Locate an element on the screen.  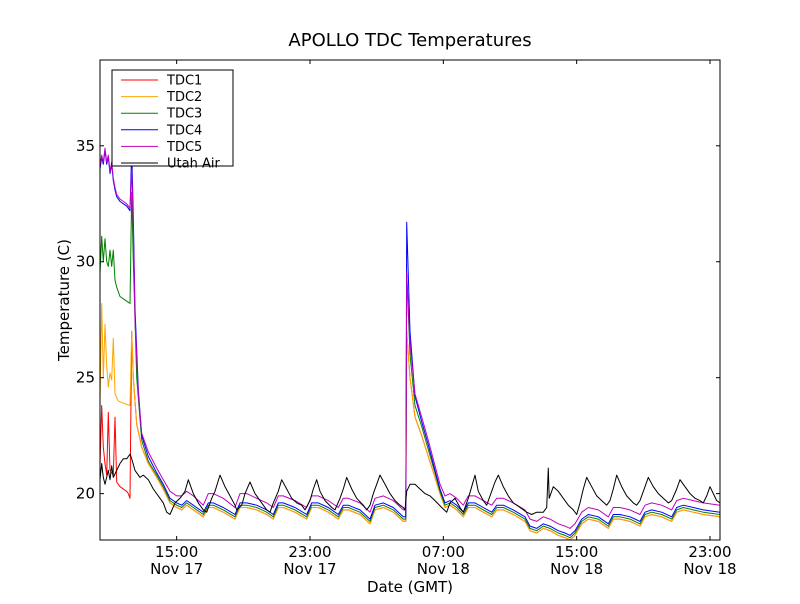
legend-box is located at coordinates (172, 118).